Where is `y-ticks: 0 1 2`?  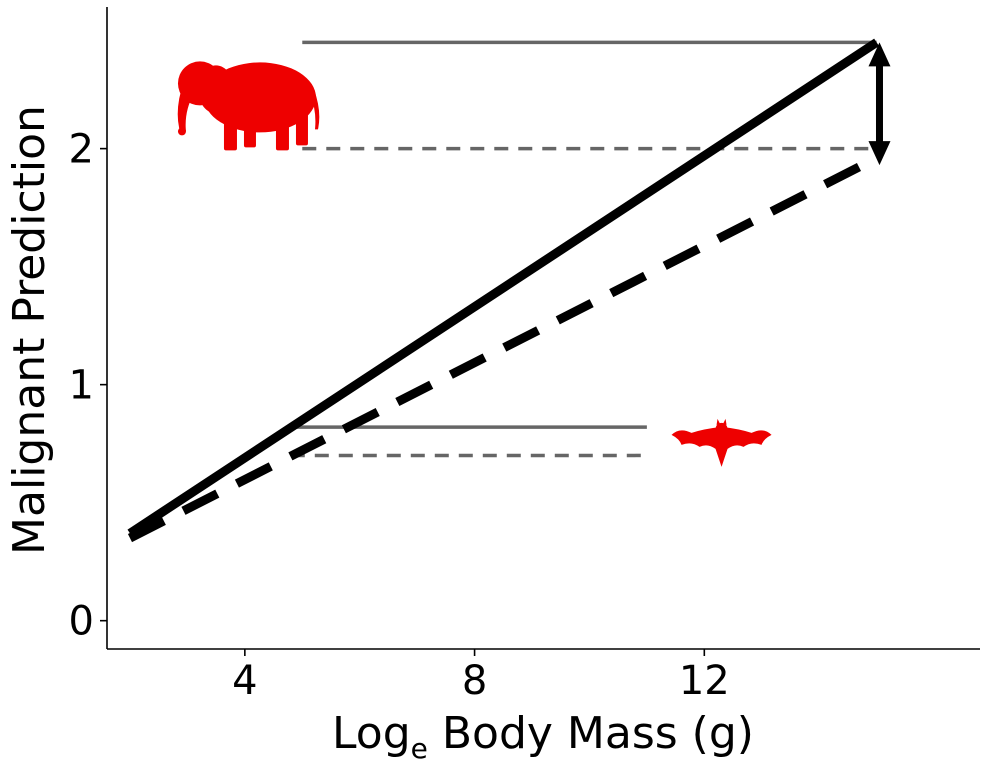 y-ticks: 0 1 2 is located at coordinates (88, 386).